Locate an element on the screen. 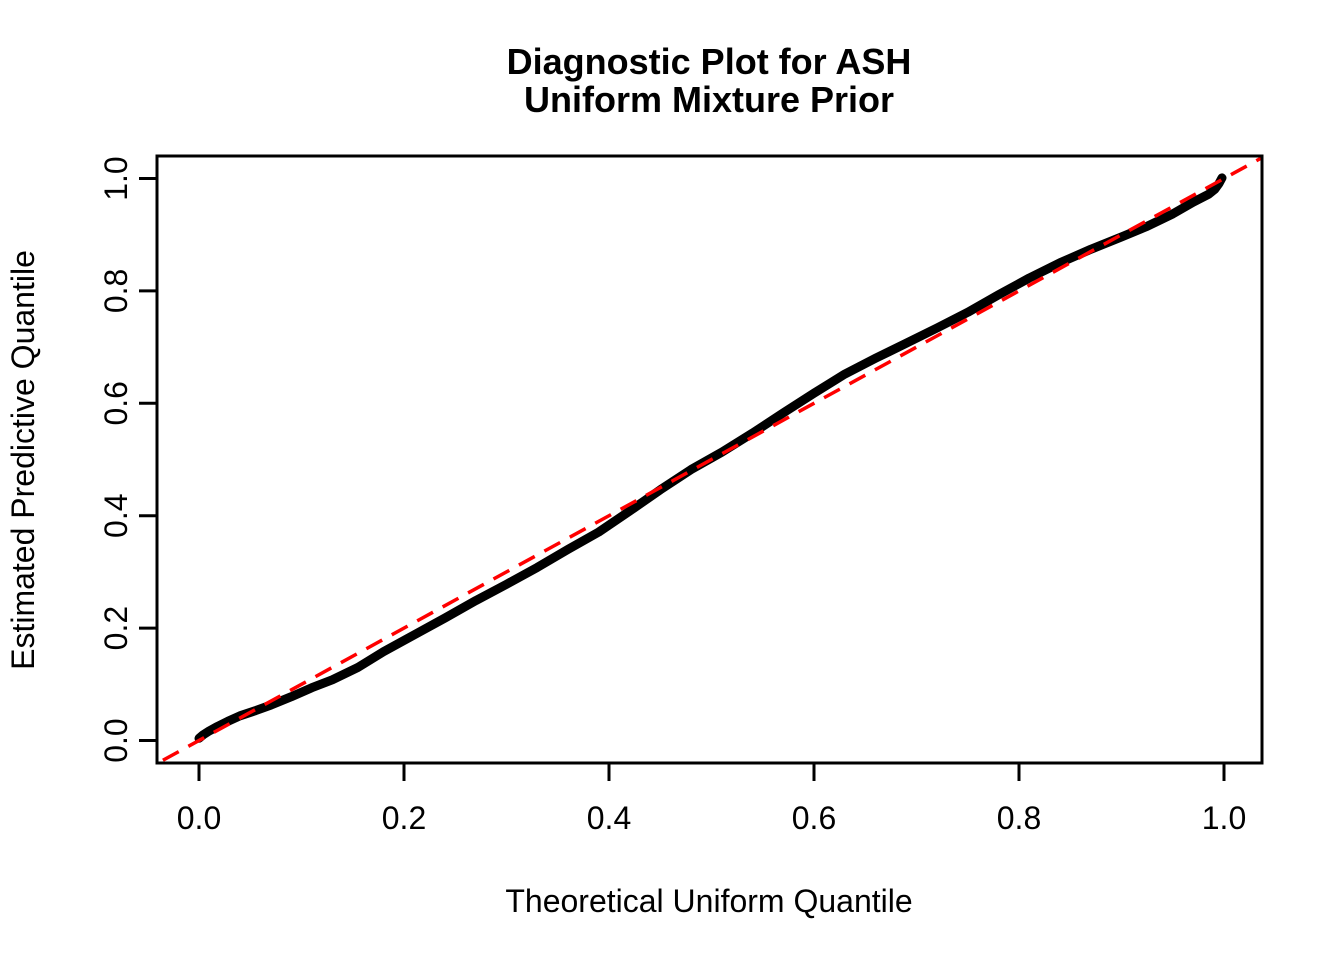  x-axis-title: Theoretical Uniform Quantile is located at coordinates (708, 901).